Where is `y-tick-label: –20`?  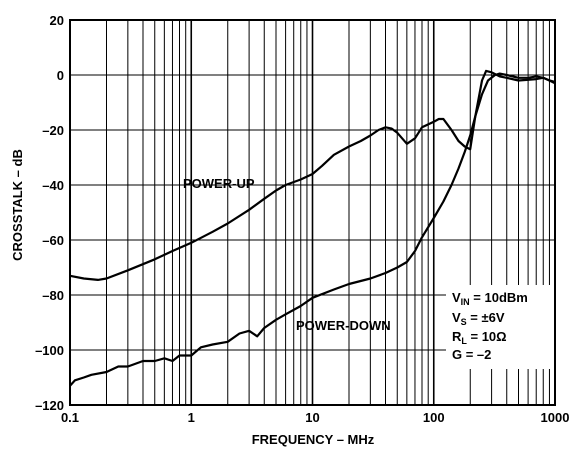 y-tick-label: –20 is located at coordinates (53, 130).